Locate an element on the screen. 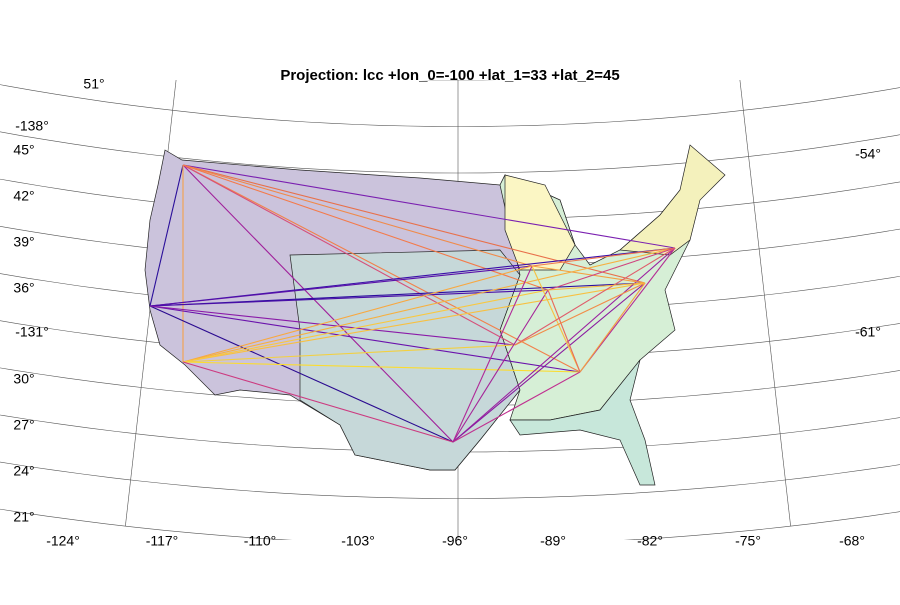  lon-label: -54° is located at coordinates (868, 154).